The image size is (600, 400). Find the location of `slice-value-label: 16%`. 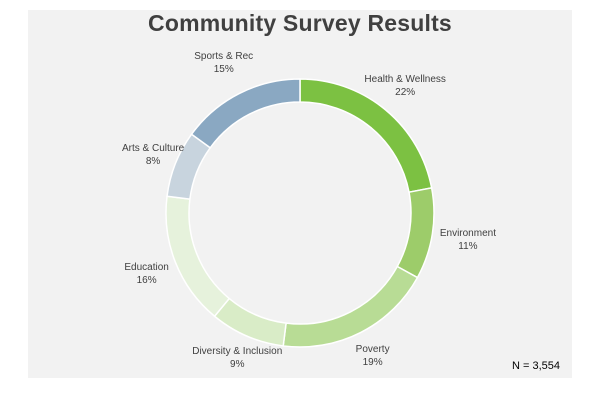

slice-value-label: 16% is located at coordinates (146, 280).